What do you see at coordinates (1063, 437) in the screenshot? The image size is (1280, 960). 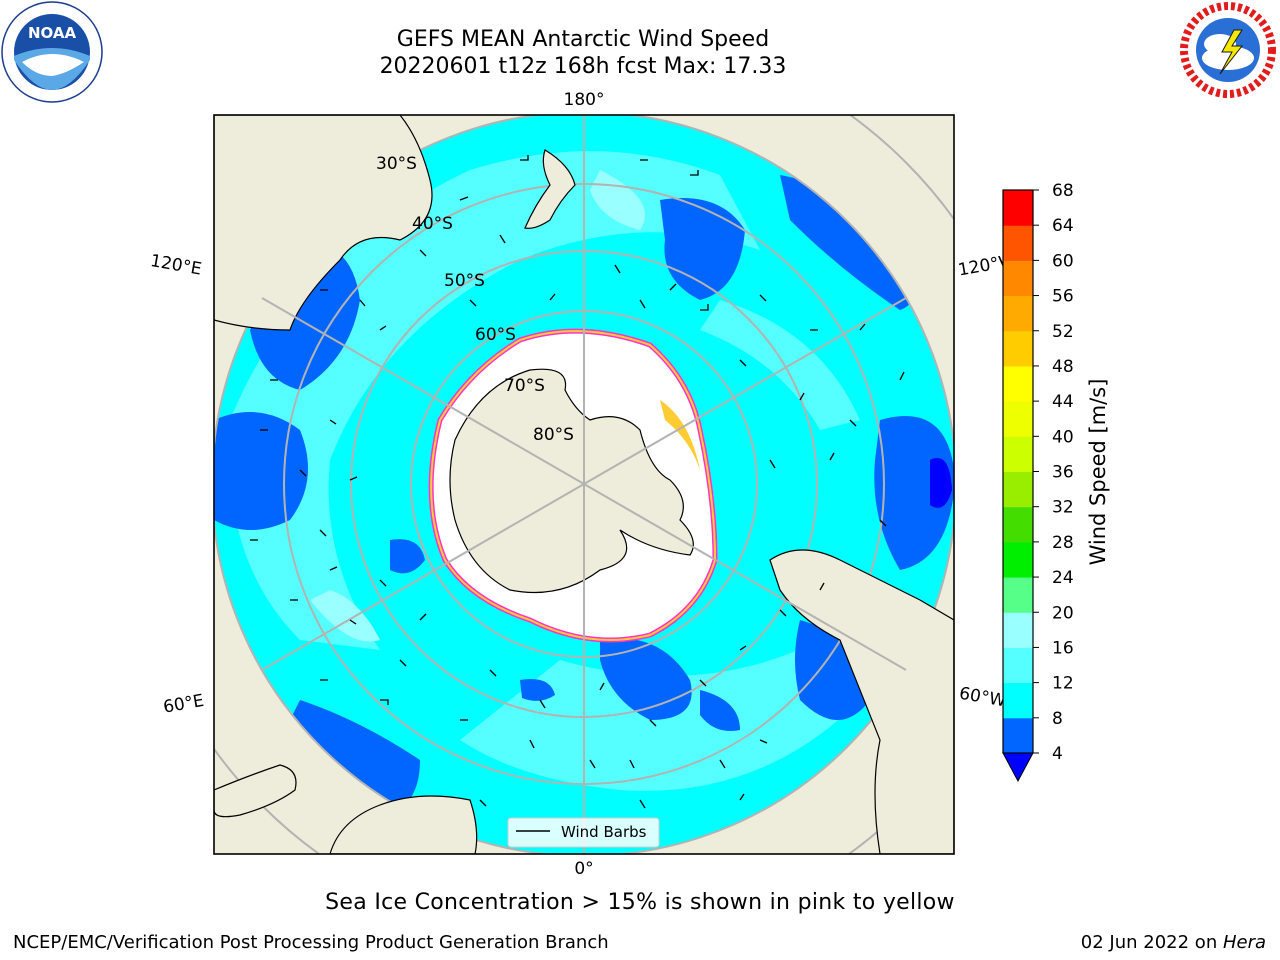 I see `colorbar-tick-label: 40` at bounding box center [1063, 437].